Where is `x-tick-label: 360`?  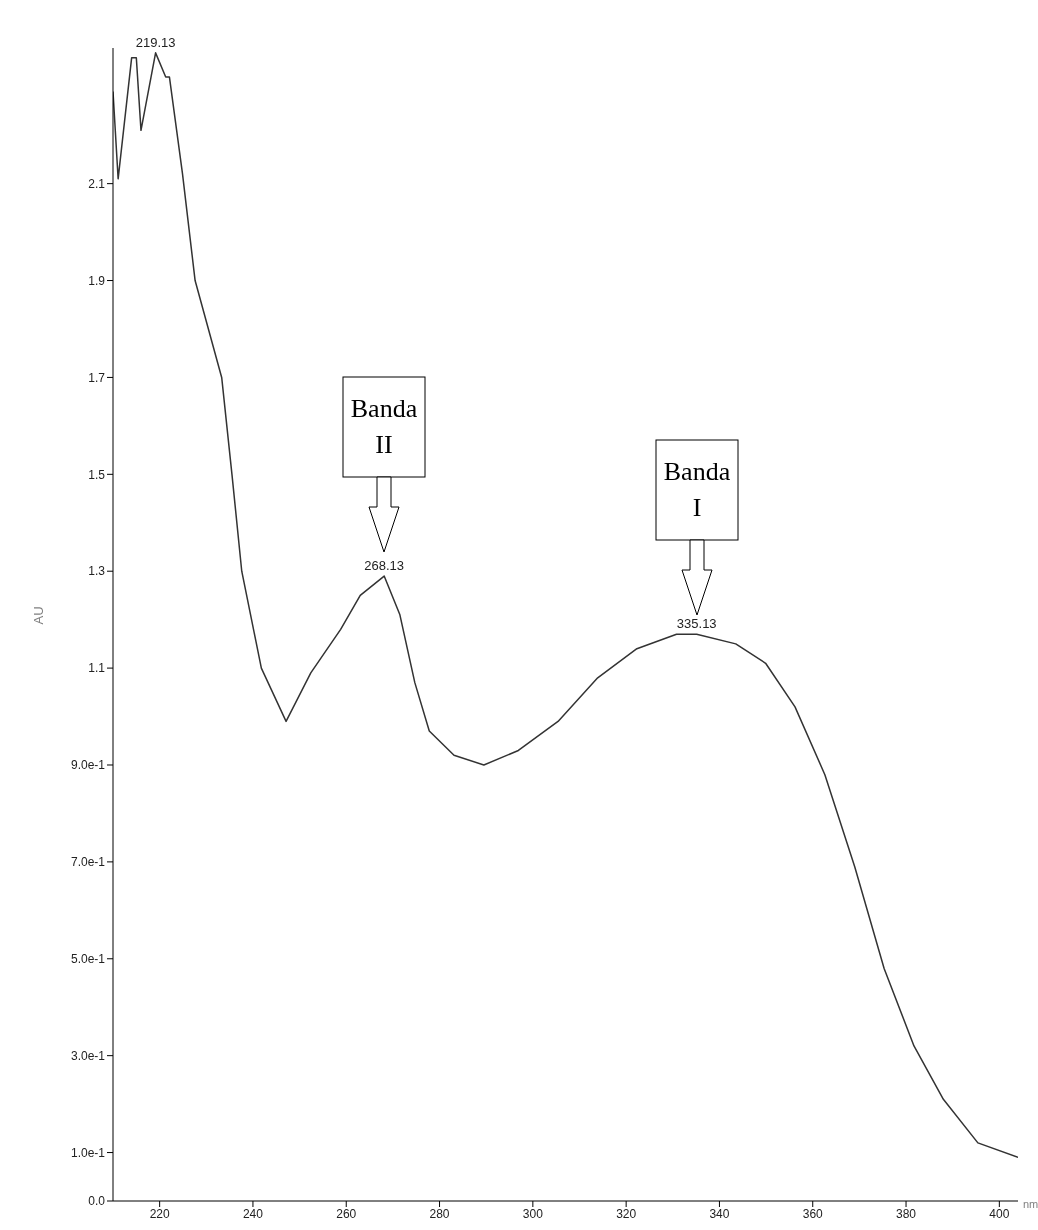 x-tick-label: 360 is located at coordinates (813, 1213).